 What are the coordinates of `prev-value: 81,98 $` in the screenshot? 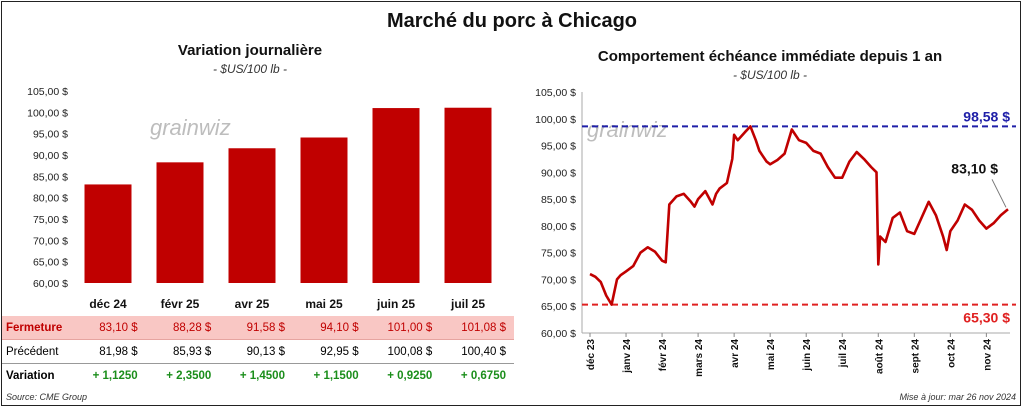 It's located at (109, 351).